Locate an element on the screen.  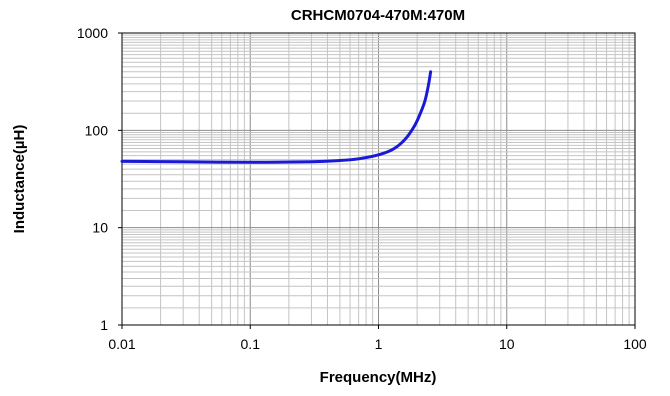
x-tick-label: 1 is located at coordinates (379, 344).